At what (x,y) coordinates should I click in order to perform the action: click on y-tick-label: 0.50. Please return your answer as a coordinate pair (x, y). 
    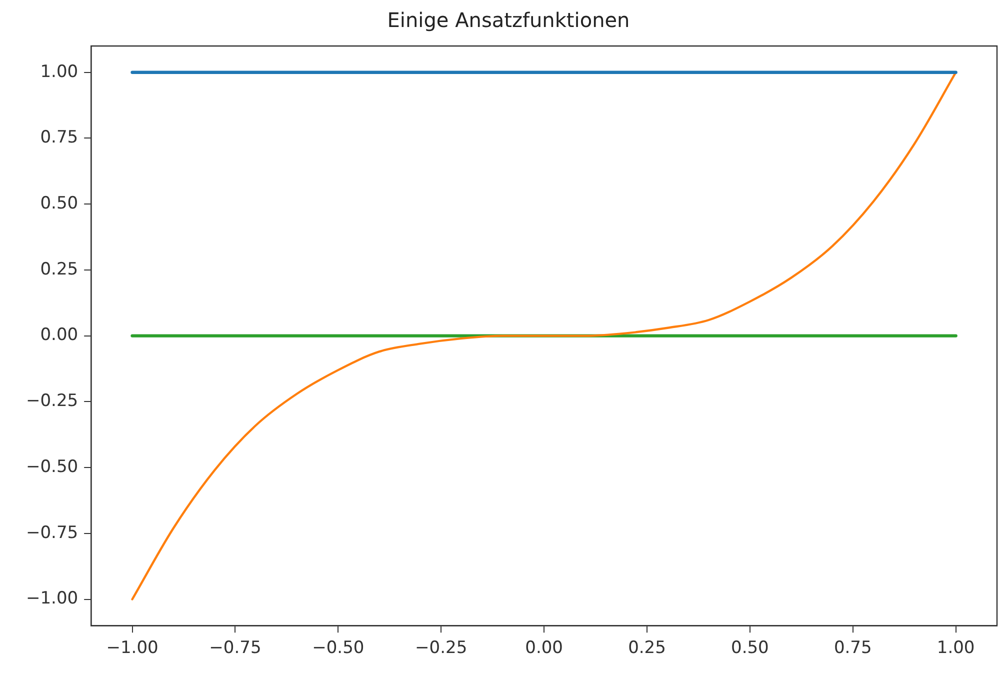
    Looking at the image, I should click on (59, 203).